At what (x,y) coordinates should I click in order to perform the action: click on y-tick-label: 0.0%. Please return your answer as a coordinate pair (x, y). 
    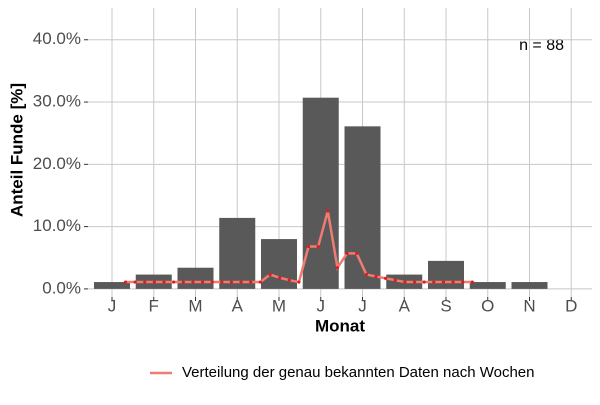
    Looking at the image, I should click on (61, 287).